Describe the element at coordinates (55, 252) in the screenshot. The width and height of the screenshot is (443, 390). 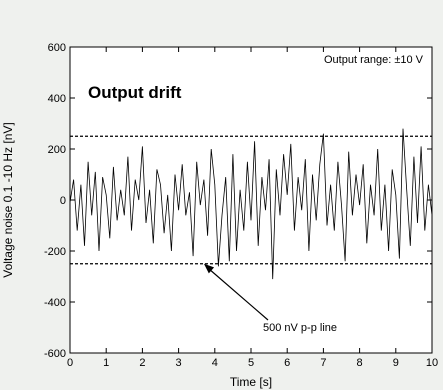
I see `y-tick-label--200: -200` at that location.